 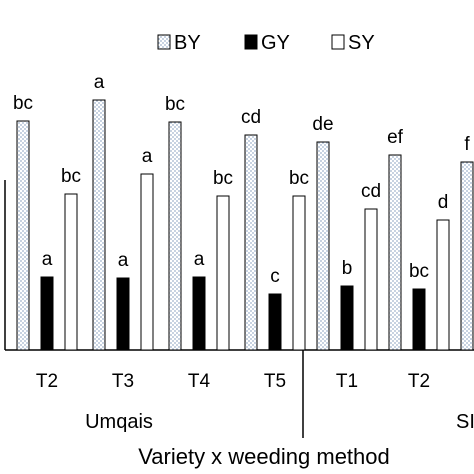 What do you see at coordinates (371, 191) in the screenshot?
I see `bar-label-sy-5: cd` at bounding box center [371, 191].